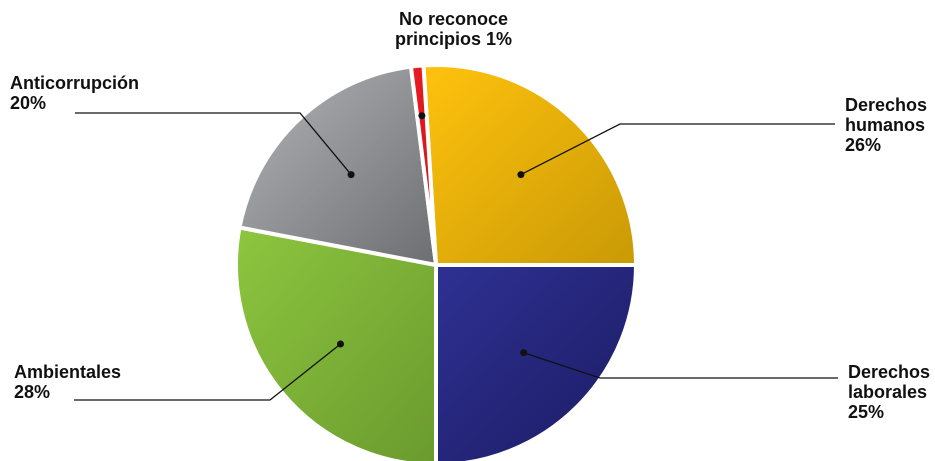 The image size is (935, 461). I want to click on label-no-reconoce-principios: No reconoce principios 1%, so click(453, 29).